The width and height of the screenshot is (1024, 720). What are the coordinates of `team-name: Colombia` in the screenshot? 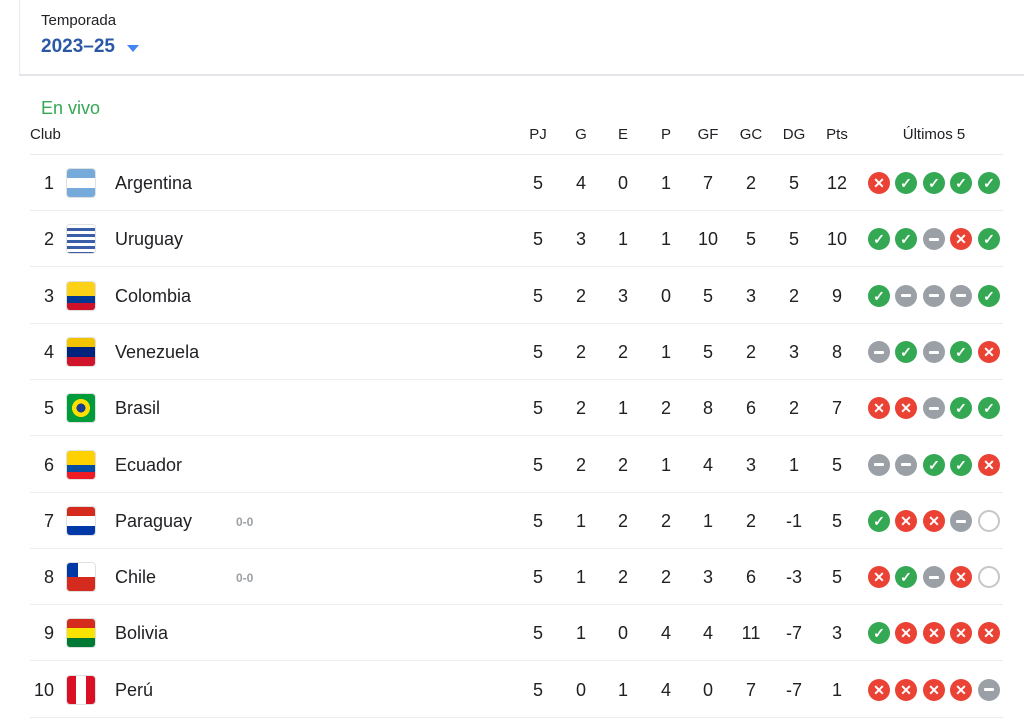 It's located at (153, 295).